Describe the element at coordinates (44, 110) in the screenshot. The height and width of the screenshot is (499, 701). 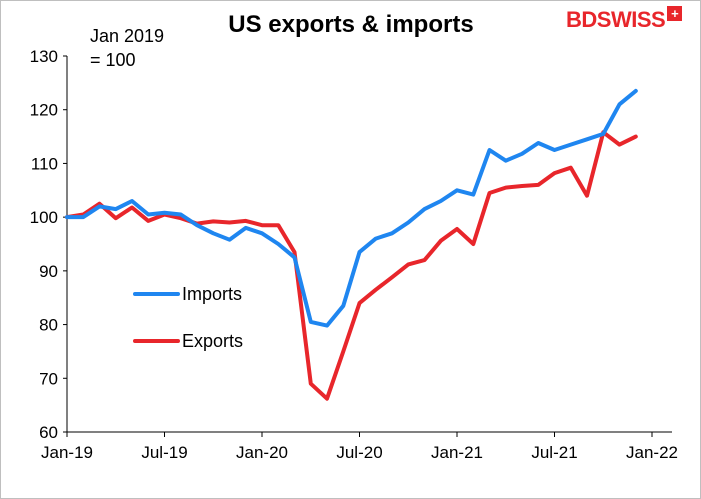
I see `y-tick-label: 120` at that location.